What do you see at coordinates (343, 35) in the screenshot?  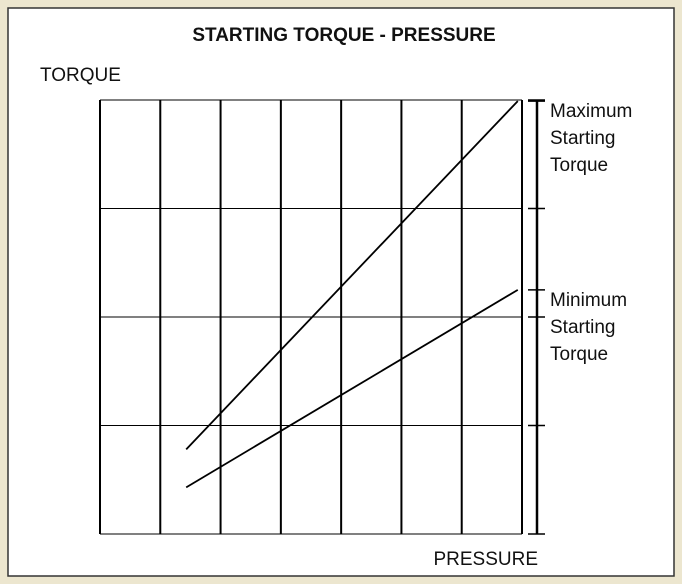 I see `chart-title: STARTING TORQUE - PRESSURE` at bounding box center [343, 35].